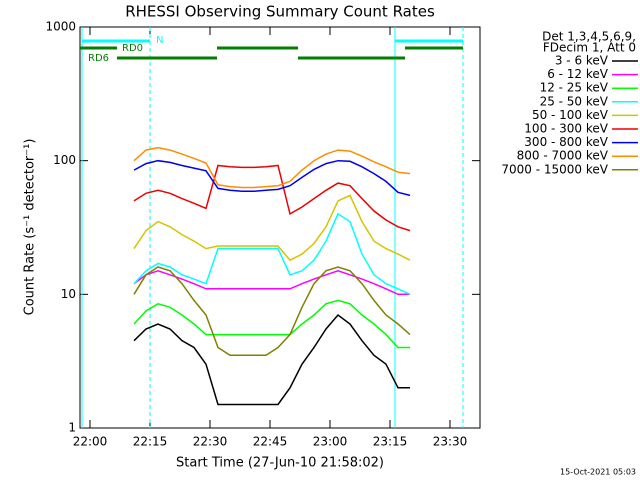 Image resolution: width=640 pixels, height=480 pixels. Describe the element at coordinates (98, 58) in the screenshot. I see `flag-label: RD6` at that location.